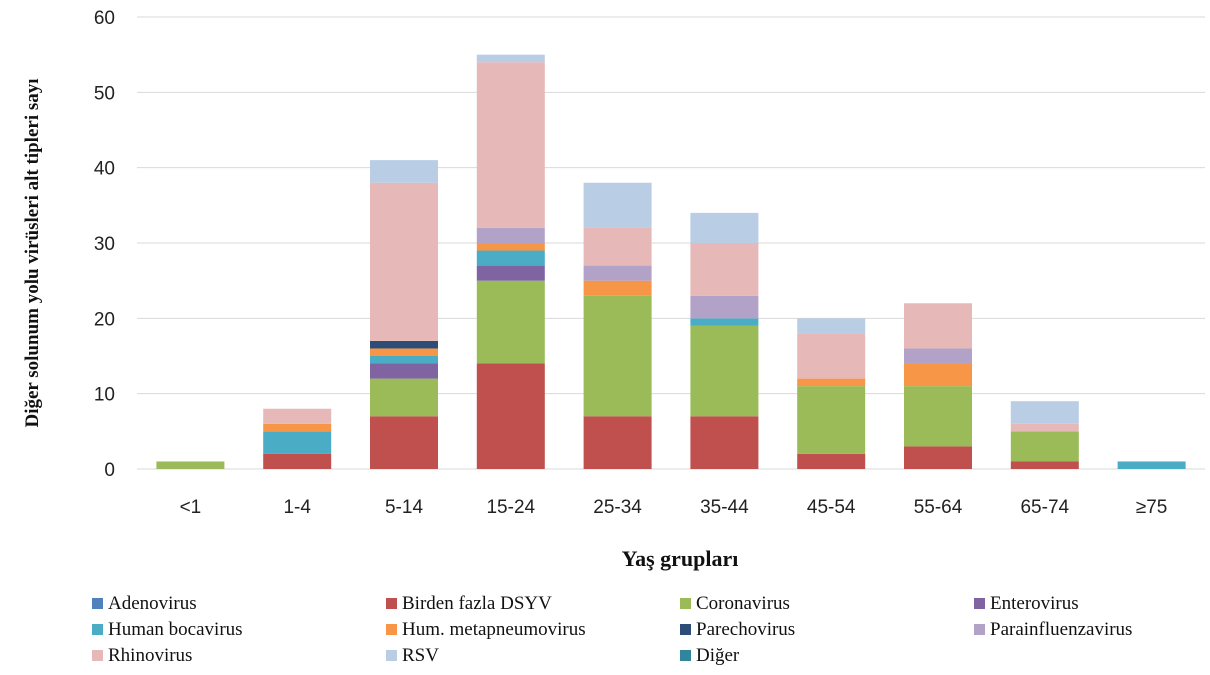 This screenshot has width=1210, height=675. Describe the element at coordinates (152, 603) in the screenshot. I see `legend-entry: Adenovirus` at that location.